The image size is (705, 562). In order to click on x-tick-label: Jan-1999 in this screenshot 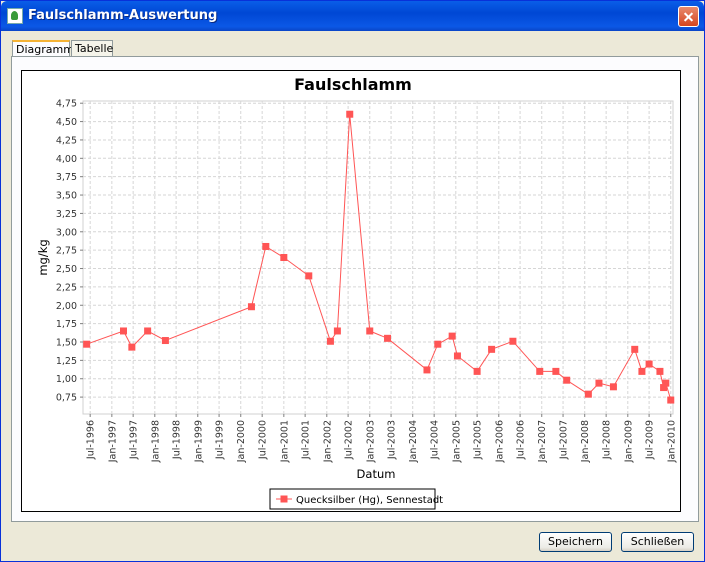, I will do `click(198, 441)`.